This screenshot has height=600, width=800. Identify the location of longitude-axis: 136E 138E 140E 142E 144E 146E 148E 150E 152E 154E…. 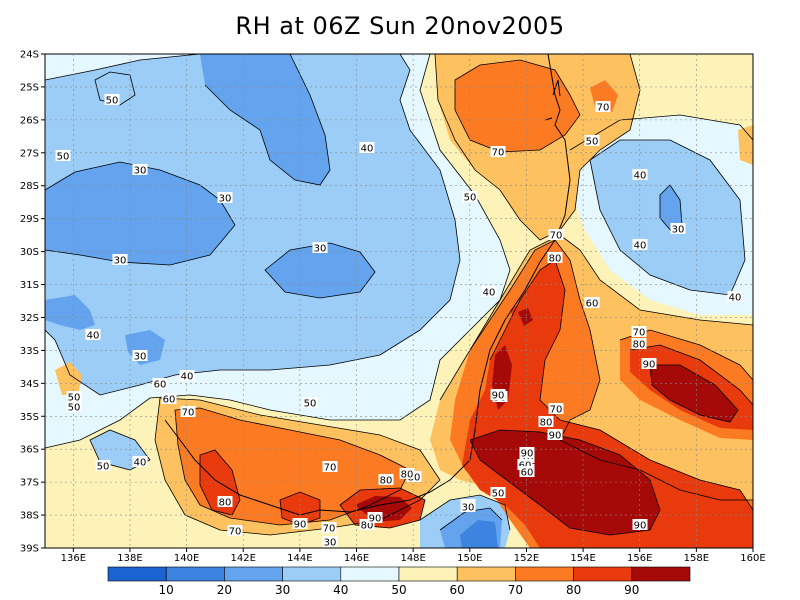
(413, 556).